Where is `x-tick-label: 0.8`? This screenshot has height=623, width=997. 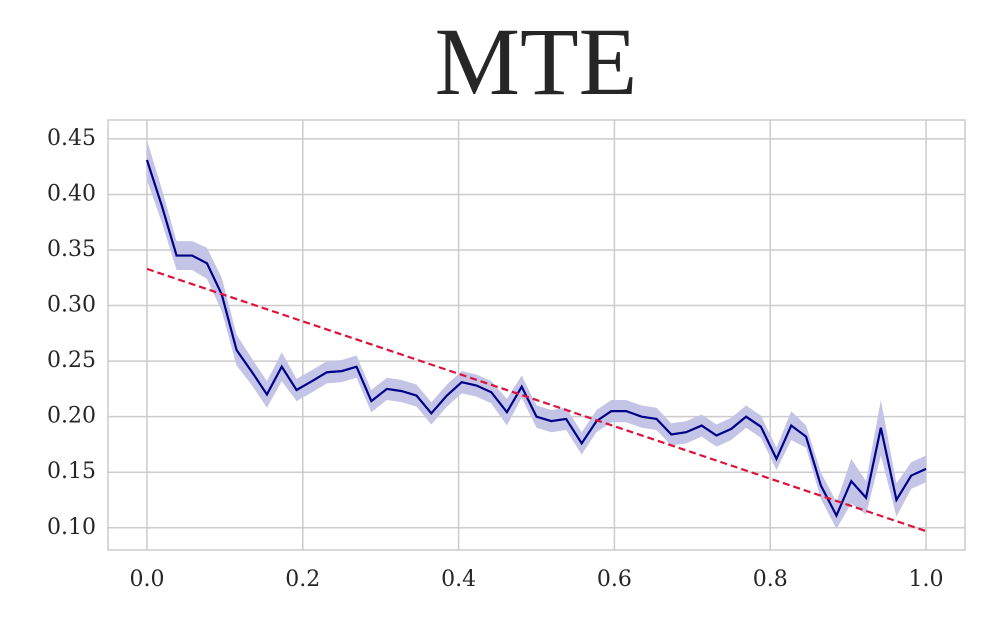
x-tick-label: 0.8 is located at coordinates (770, 579).